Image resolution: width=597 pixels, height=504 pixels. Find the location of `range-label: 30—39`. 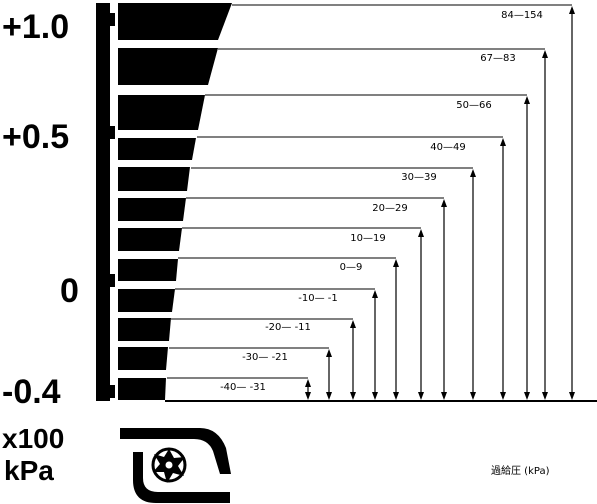

range-label: 30—39 is located at coordinates (418, 177).